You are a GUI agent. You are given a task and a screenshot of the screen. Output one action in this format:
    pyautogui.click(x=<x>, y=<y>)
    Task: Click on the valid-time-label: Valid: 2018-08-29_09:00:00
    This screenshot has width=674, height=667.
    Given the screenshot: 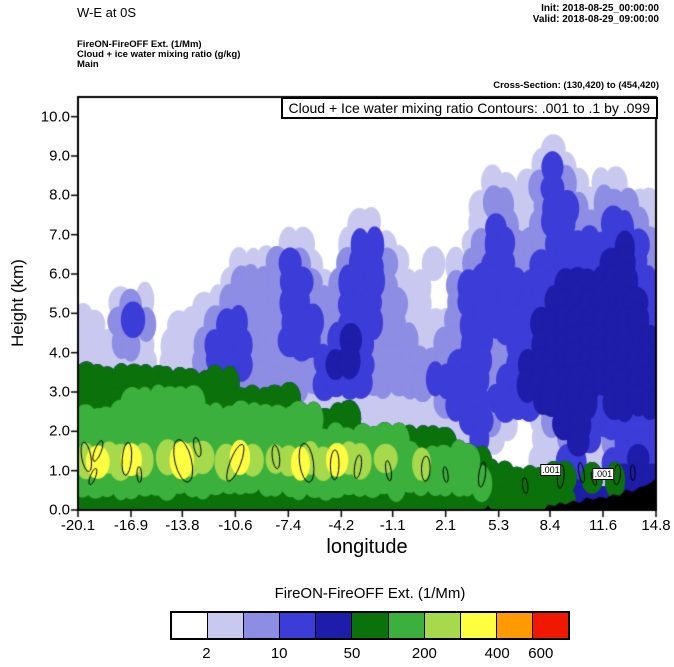 What is the action you would take?
    pyautogui.click(x=595, y=19)
    